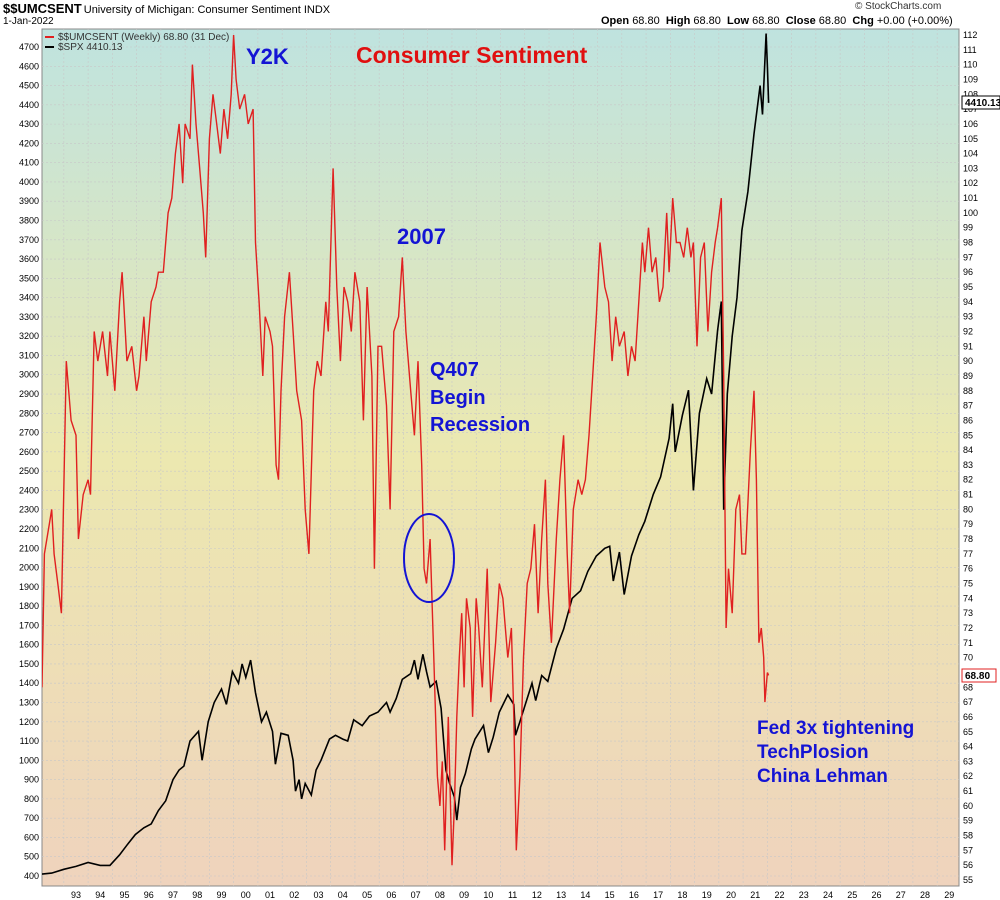  I want to click on right-tick-label: 59, so click(968, 821).